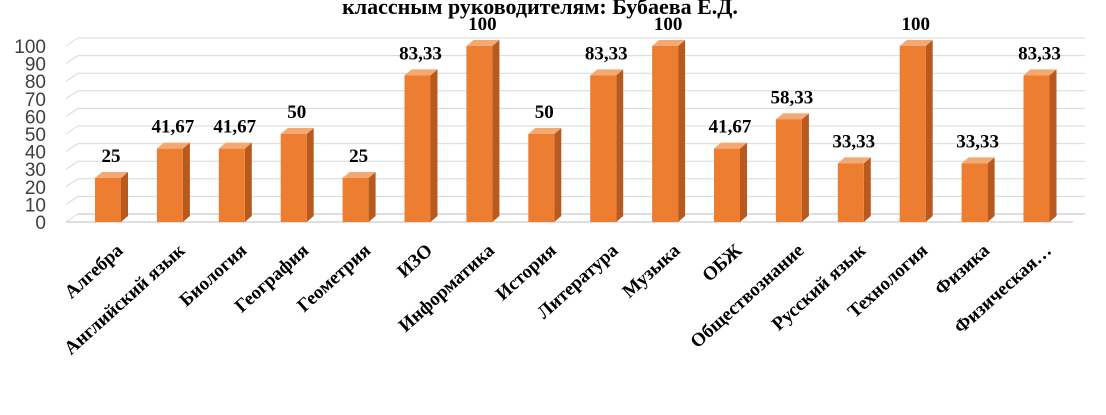 This screenshot has width=1106, height=415. I want to click on y-tick-label: 40, so click(35, 153).